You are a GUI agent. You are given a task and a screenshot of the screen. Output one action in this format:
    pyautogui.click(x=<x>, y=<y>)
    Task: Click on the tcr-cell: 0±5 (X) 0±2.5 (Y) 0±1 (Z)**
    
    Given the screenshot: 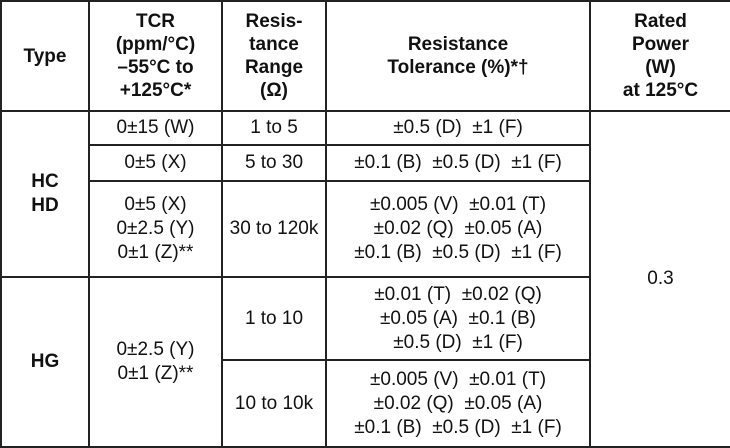 What is the action you would take?
    pyautogui.click(x=155, y=229)
    